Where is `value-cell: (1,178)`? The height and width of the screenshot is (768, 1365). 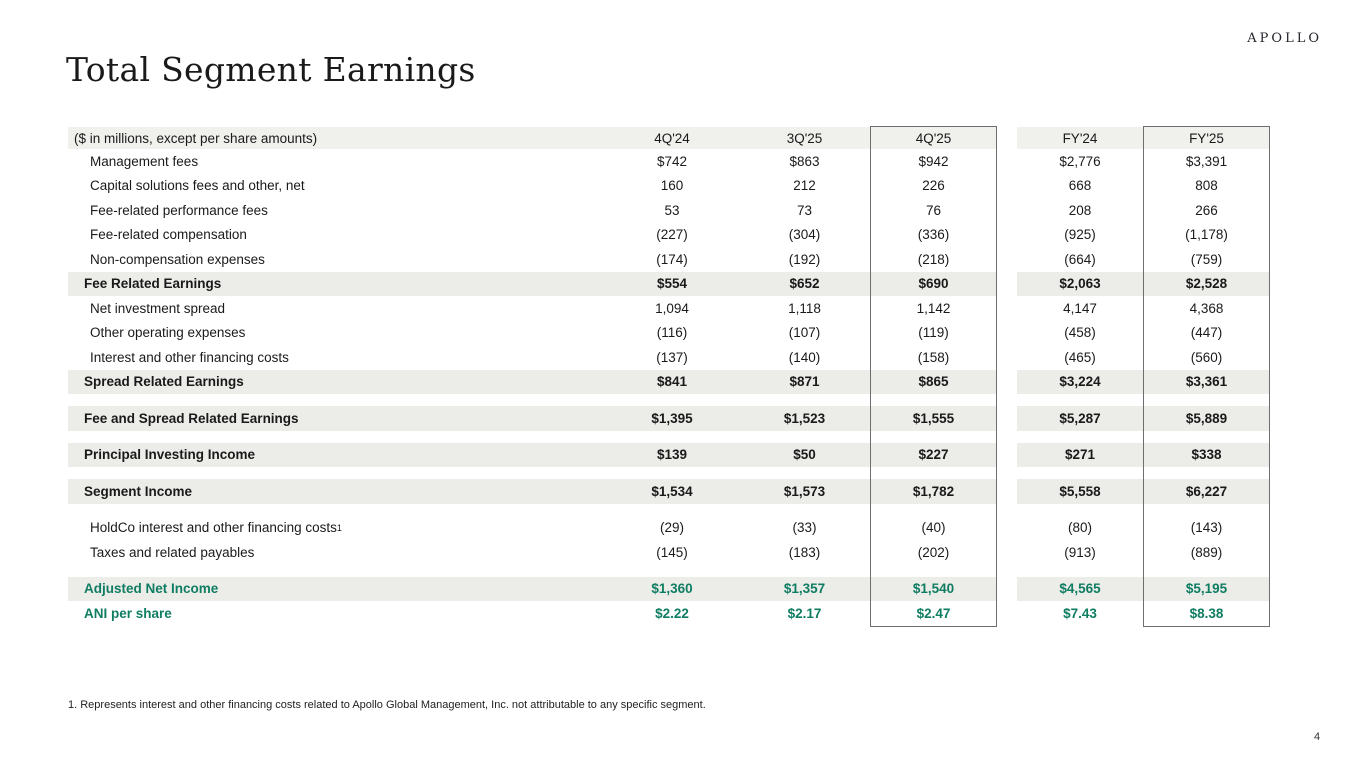
value-cell: (1,178) is located at coordinates (1206, 235).